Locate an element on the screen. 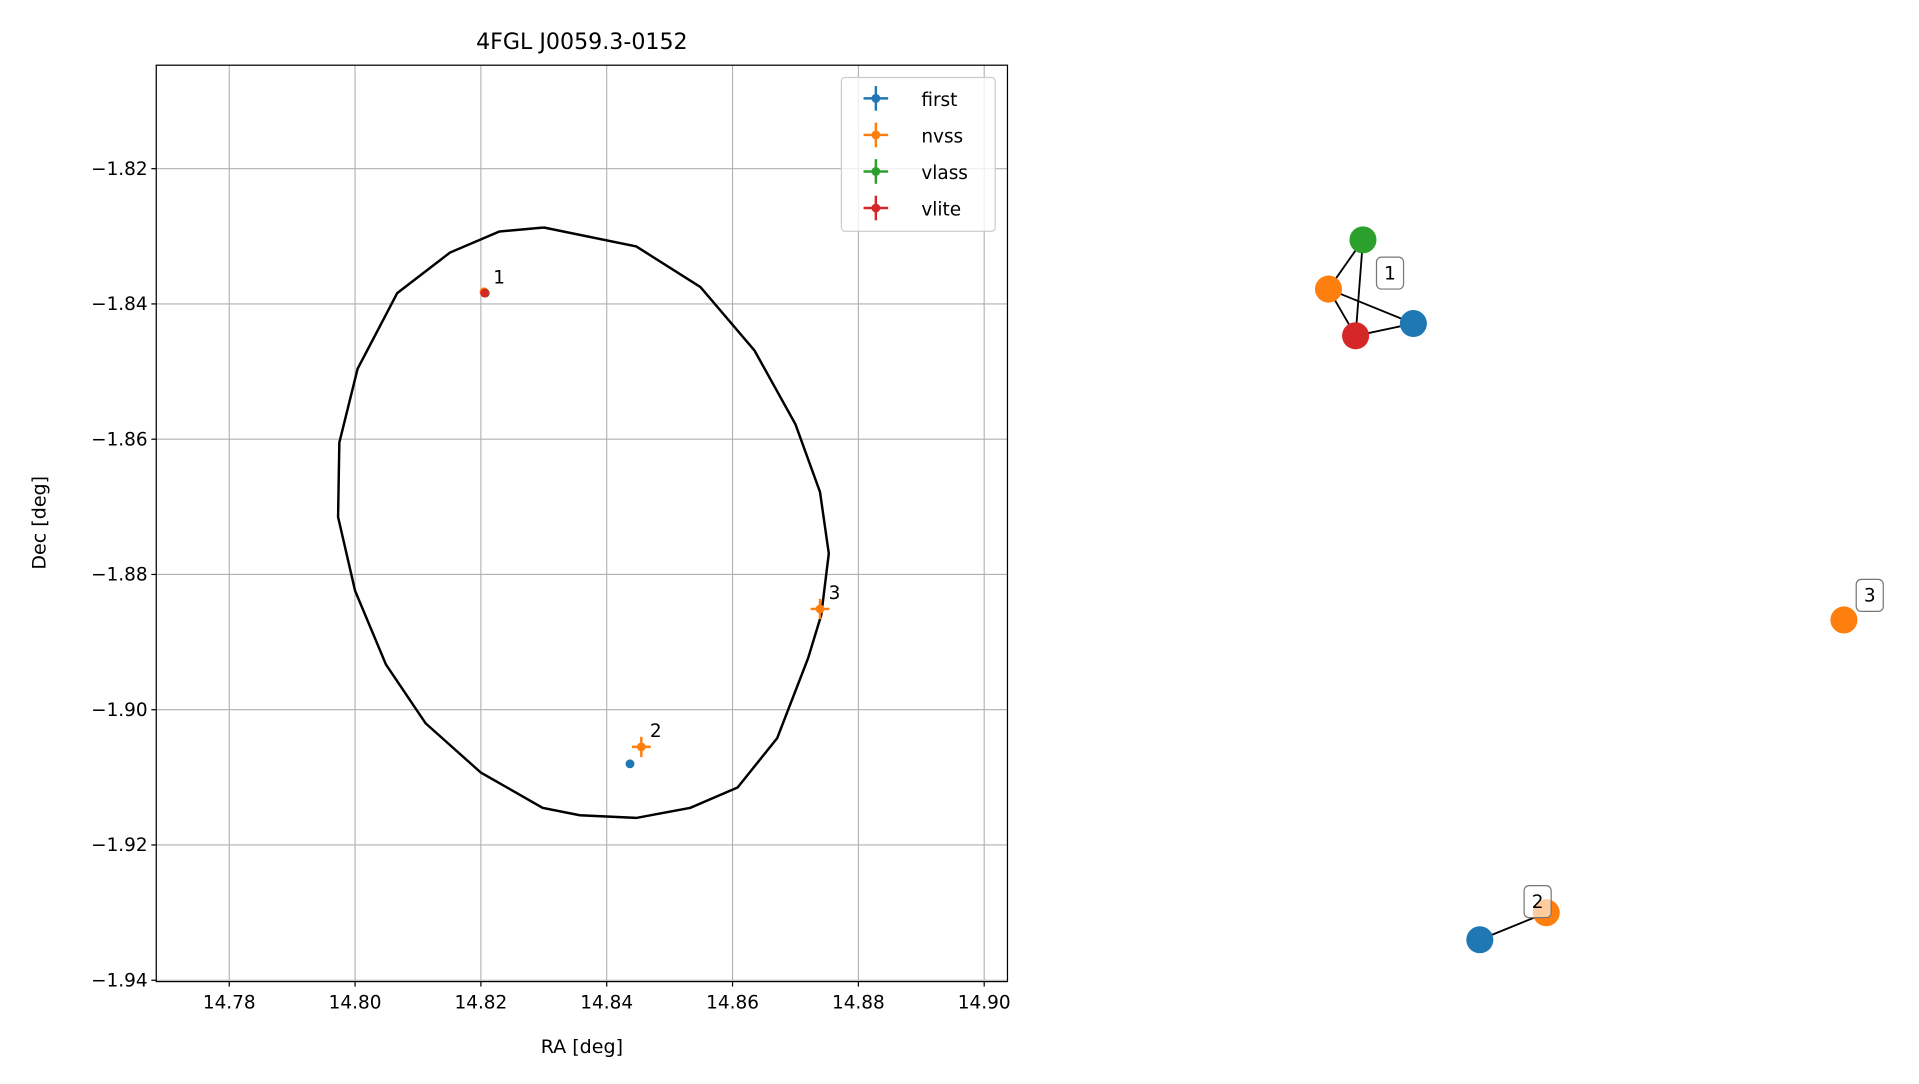 The width and height of the screenshot is (1919, 1084). x-tick-label: 14.86 is located at coordinates (732, 1003).